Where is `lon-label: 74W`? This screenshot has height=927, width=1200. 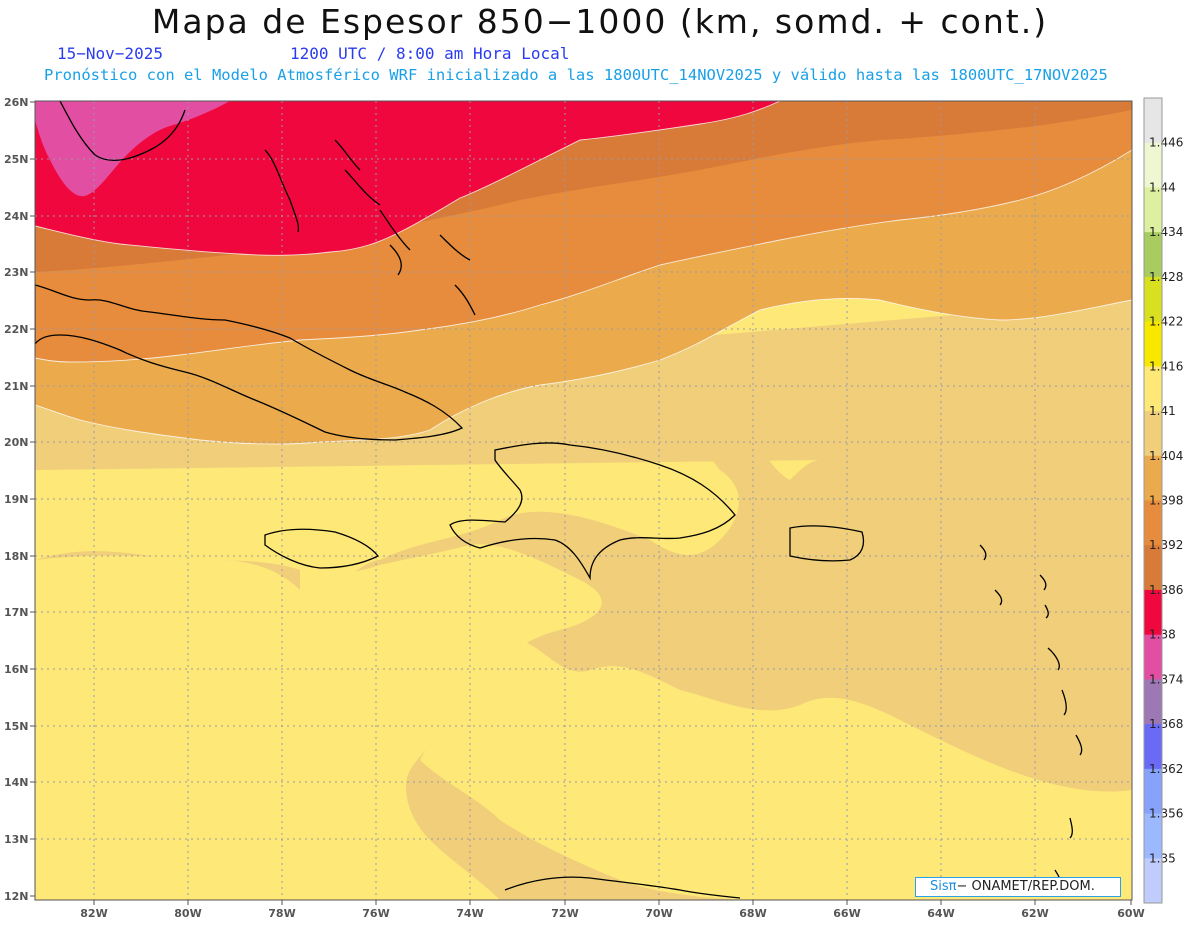
lon-label: 74W is located at coordinates (469, 913).